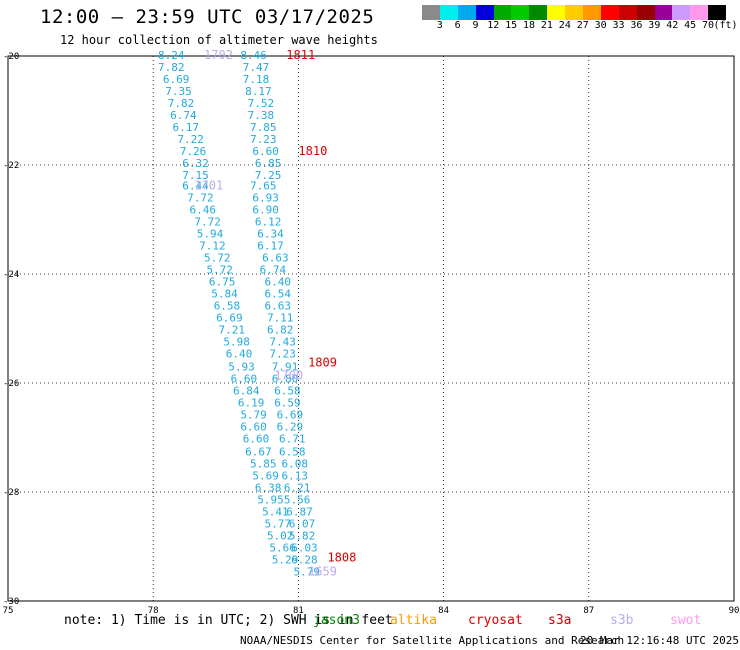  Describe the element at coordinates (11, 166) in the screenshot. I see `y-tick-label: -22` at that location.